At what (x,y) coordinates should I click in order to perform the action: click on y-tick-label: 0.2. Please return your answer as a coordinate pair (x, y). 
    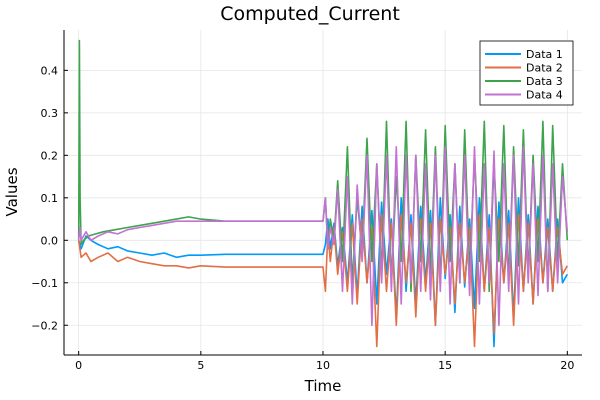
    Looking at the image, I should click on (50, 155).